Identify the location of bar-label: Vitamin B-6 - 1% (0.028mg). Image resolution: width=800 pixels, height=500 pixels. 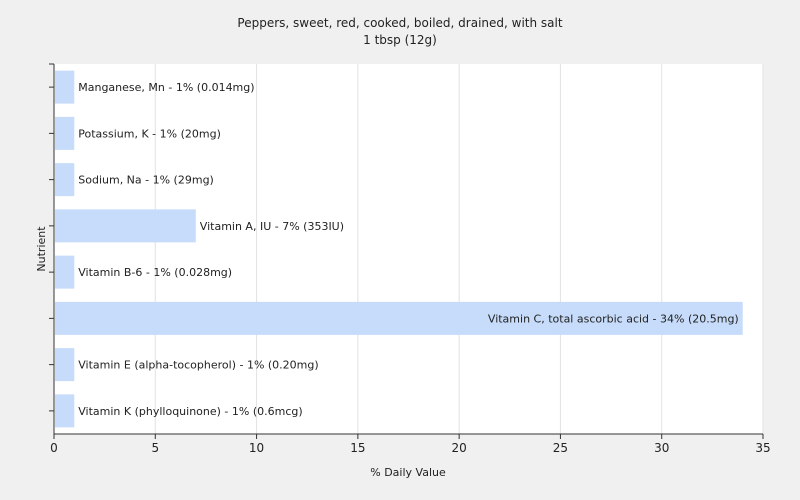
(155, 272).